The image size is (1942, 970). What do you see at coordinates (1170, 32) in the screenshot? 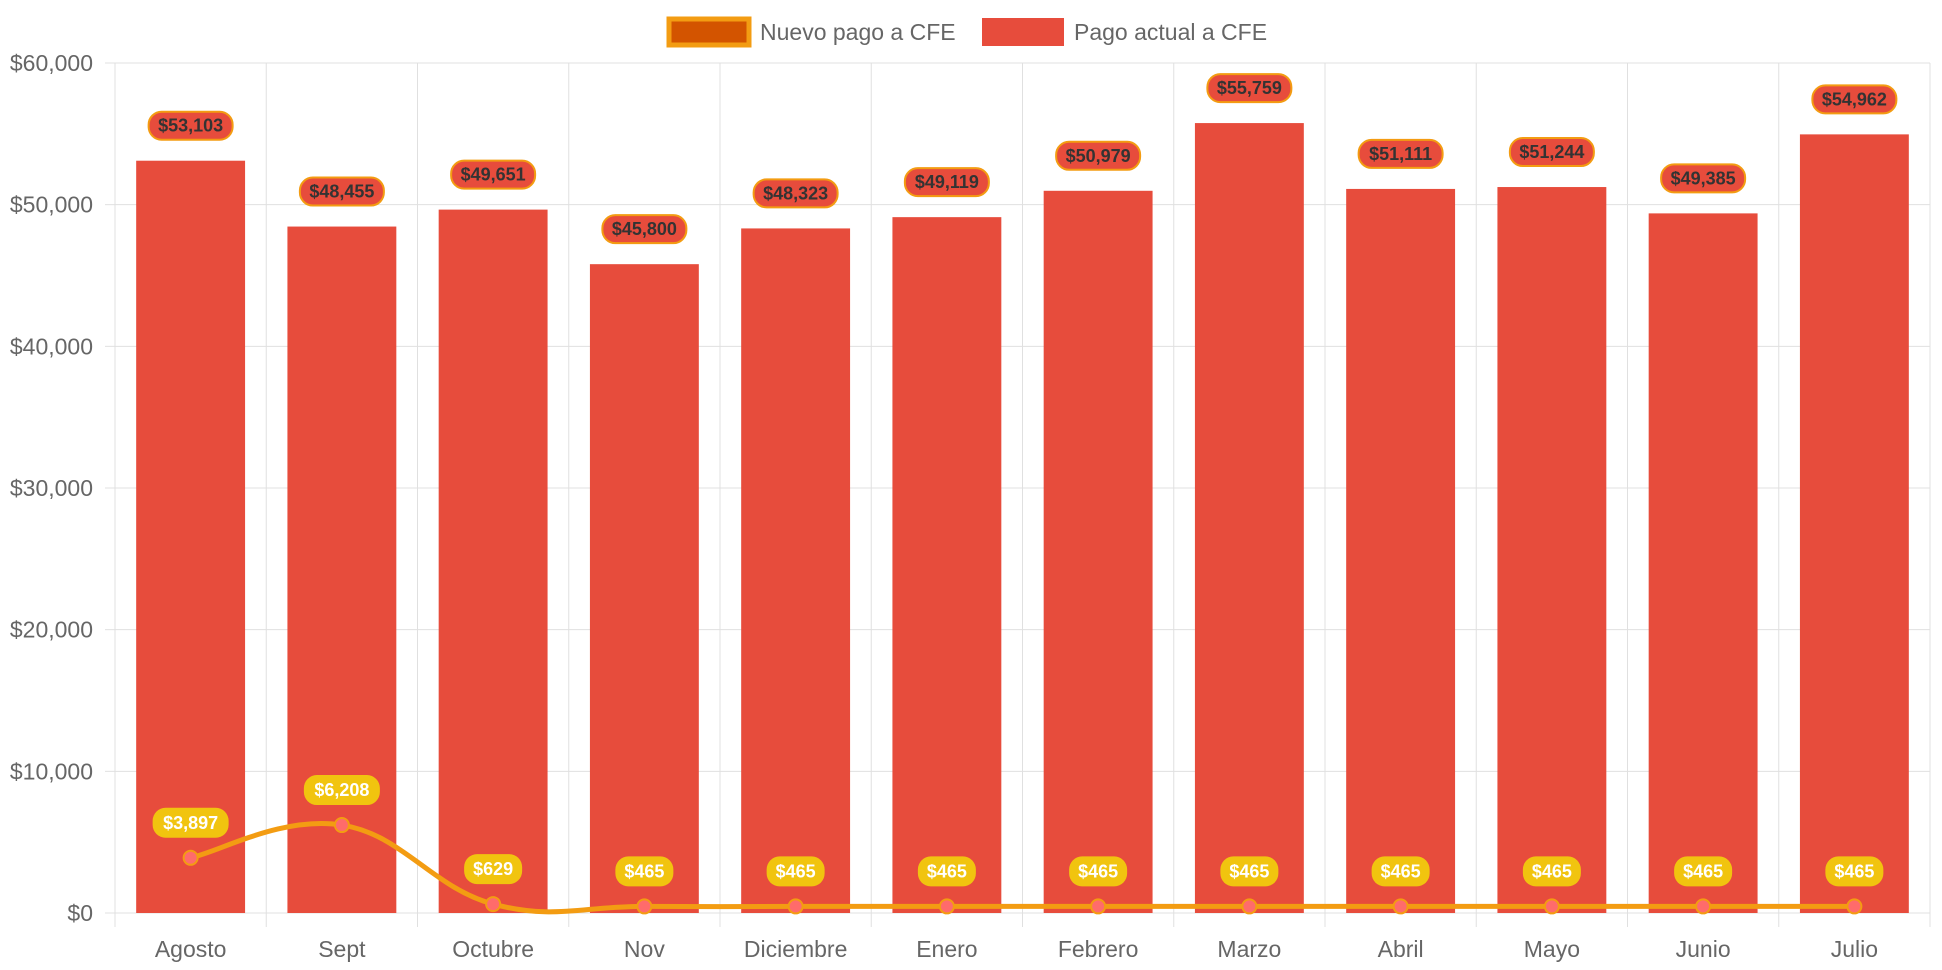
I see `legend-label: Pago actual a CFE` at bounding box center [1170, 32].